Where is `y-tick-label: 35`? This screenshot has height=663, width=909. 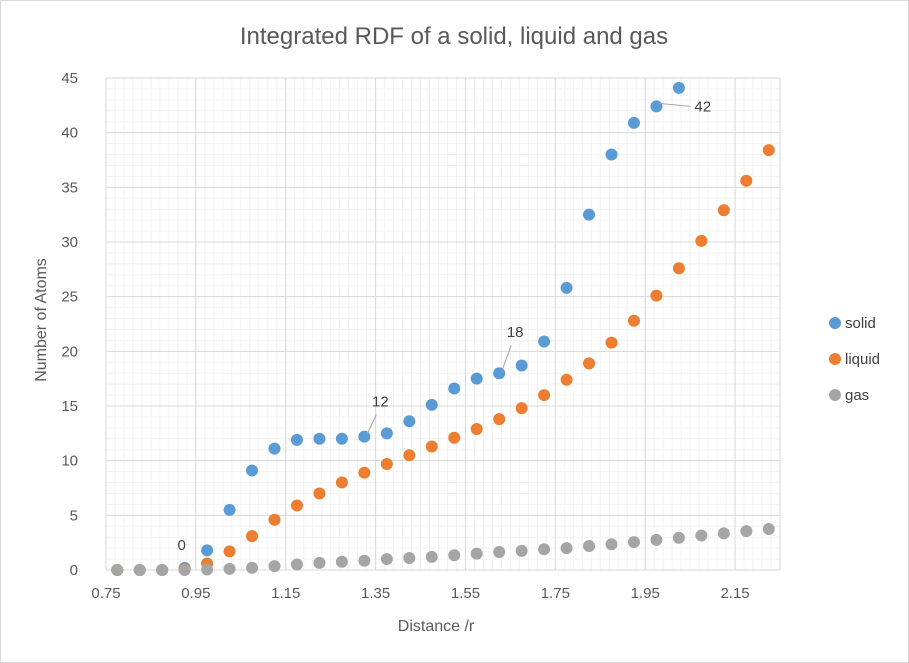 y-tick-label: 35 is located at coordinates (69, 187).